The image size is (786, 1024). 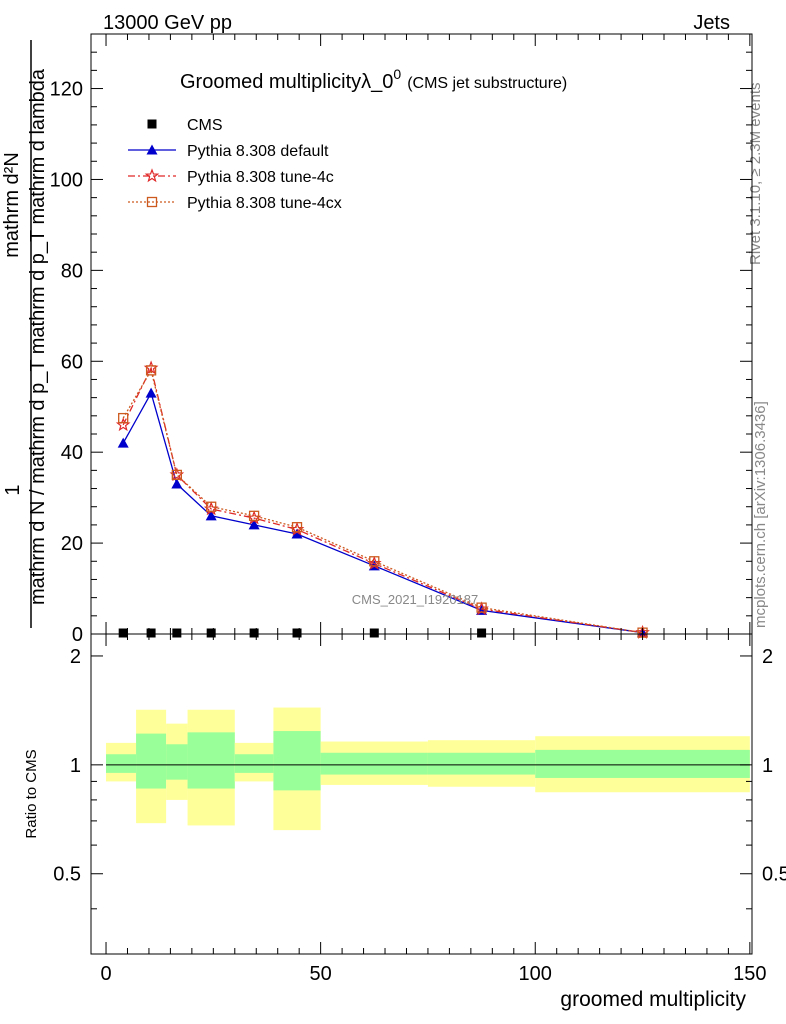 I want to click on ratio-y-label: Ratio to CMS, so click(x=31, y=793).